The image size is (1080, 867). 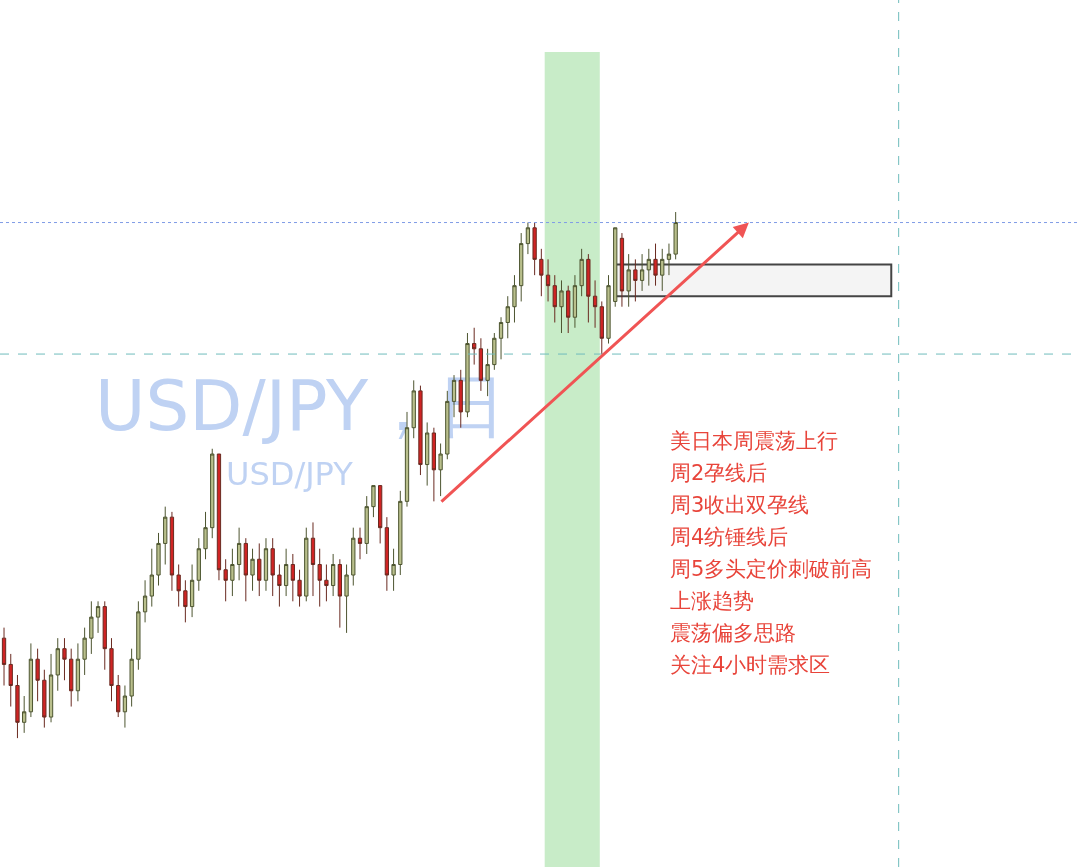 I want to click on annotation: 周5多头定价刺破前高, so click(x=771, y=569).